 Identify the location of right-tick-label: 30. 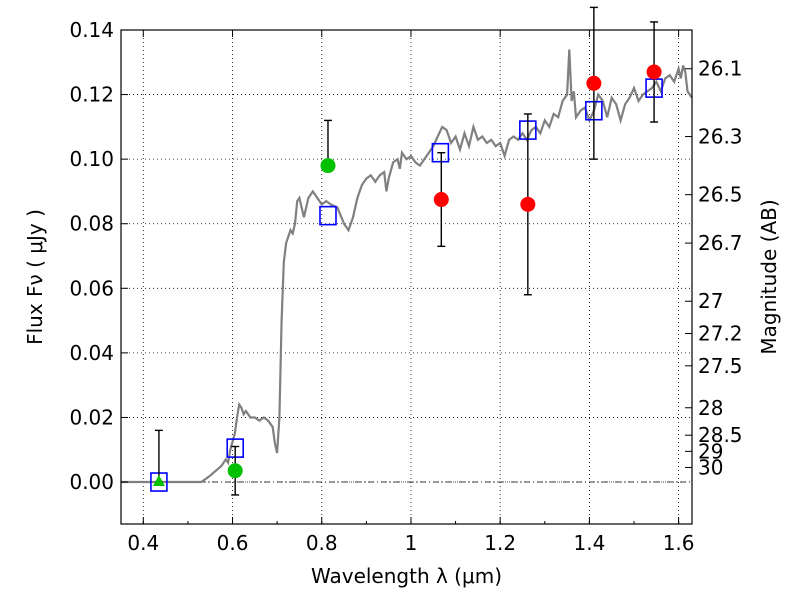
(710, 467).